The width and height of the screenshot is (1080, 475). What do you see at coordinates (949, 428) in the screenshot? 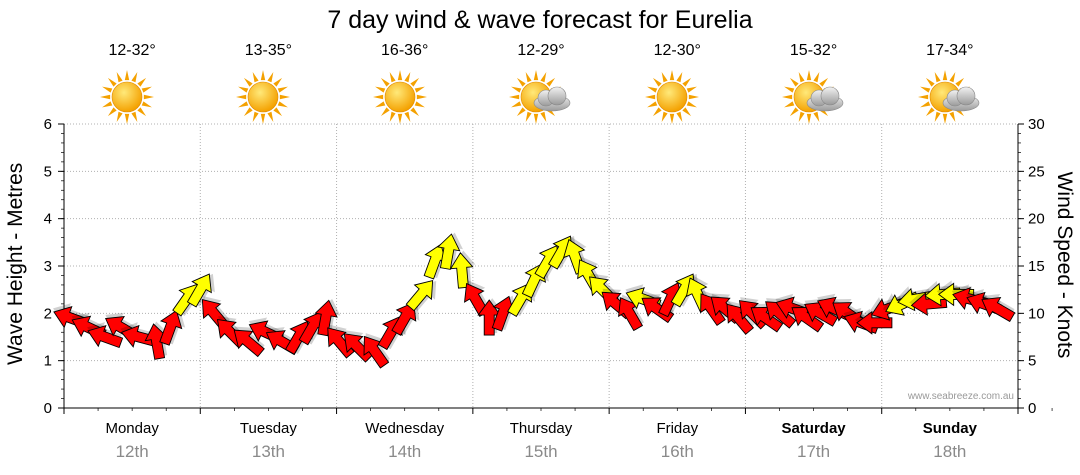
I see `day-label-sunday: Sunday` at bounding box center [949, 428].